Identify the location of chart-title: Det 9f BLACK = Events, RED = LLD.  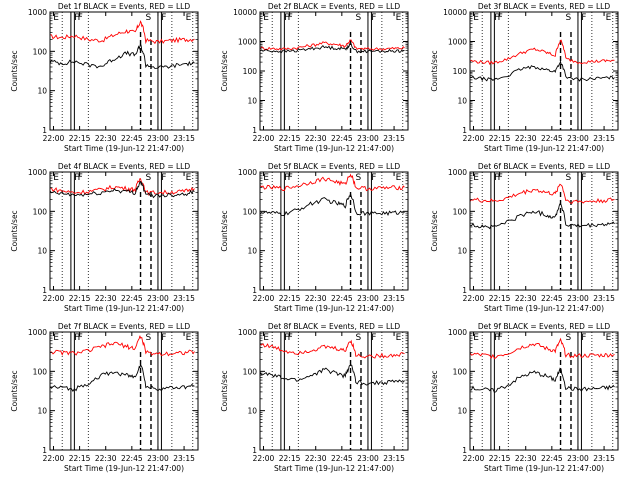
(544, 326).